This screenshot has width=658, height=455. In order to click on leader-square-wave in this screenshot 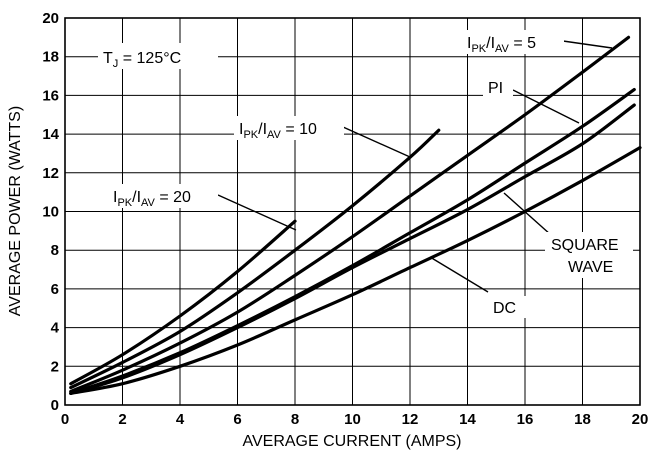, I will do `click(527, 214)`.